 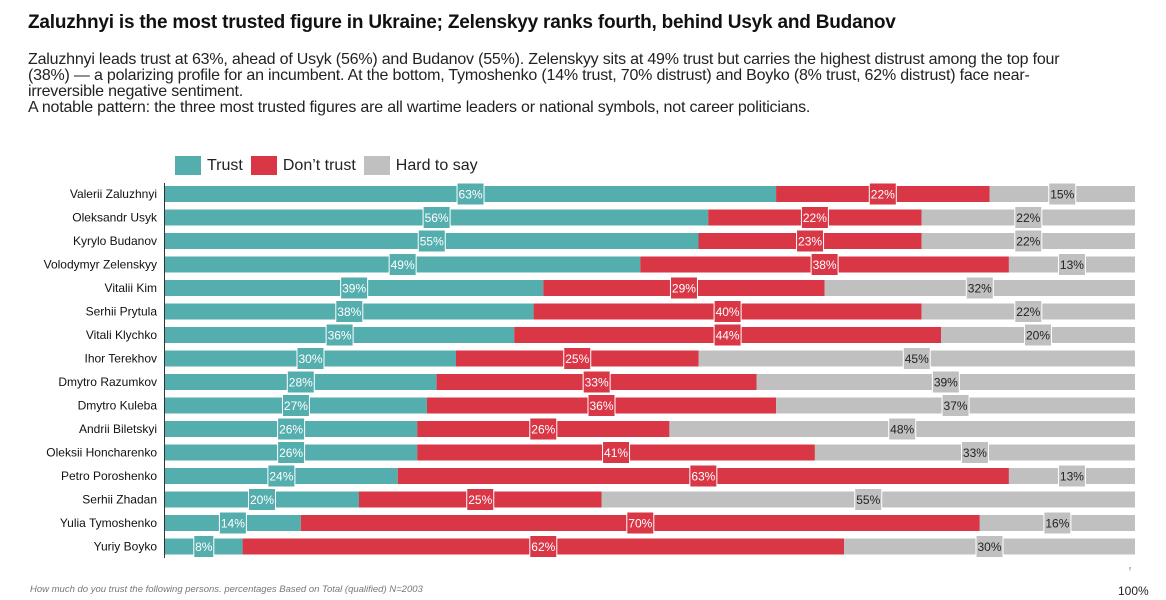 What do you see at coordinates (868, 500) in the screenshot?
I see `data-label-hard-to-say: 55%` at bounding box center [868, 500].